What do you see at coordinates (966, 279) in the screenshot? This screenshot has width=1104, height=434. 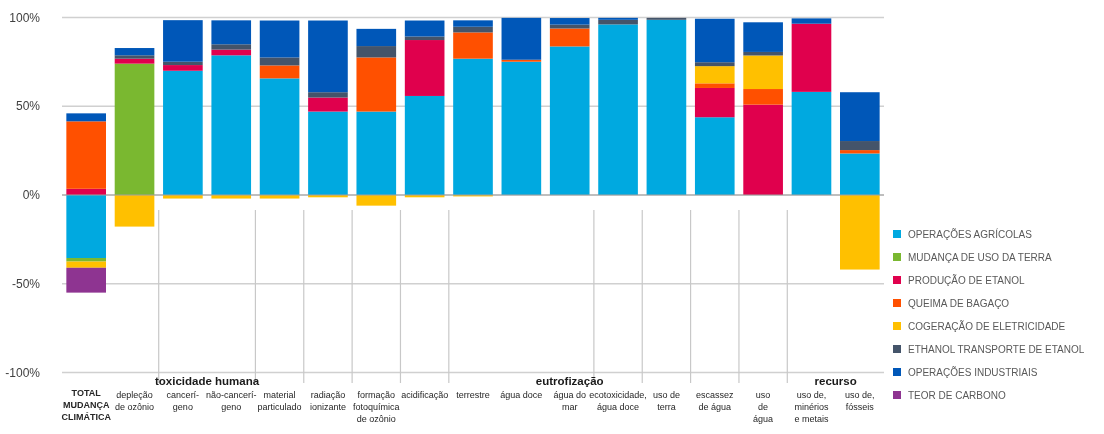 I see `legend-label: PRODUÇÃO DE ETANOL` at bounding box center [966, 279].